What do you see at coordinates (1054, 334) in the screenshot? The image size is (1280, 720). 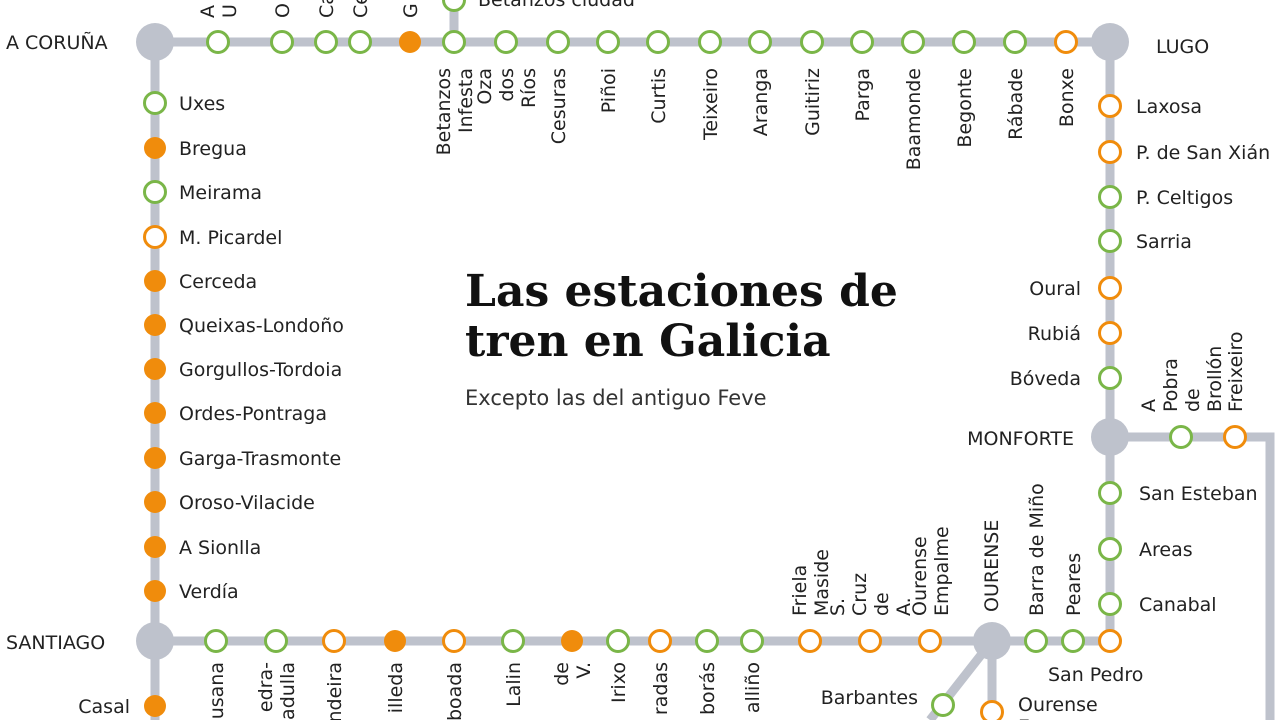 I see `station-label: Rubiá` at bounding box center [1054, 334].